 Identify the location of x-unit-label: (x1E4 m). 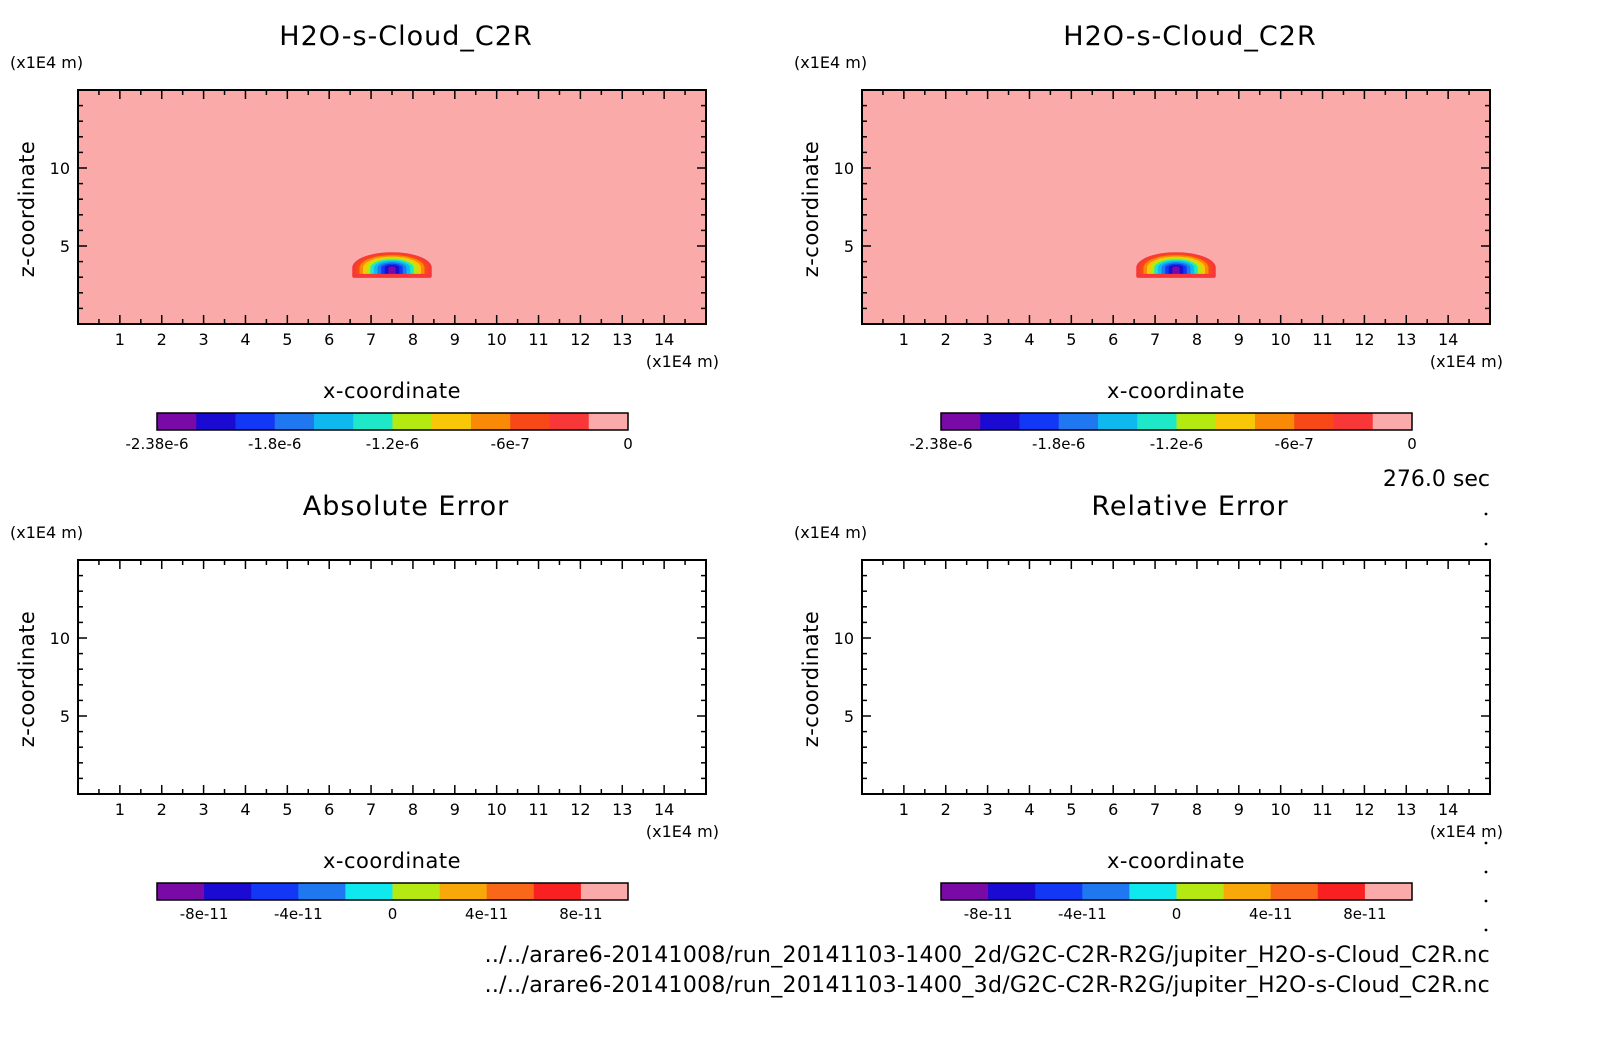
(682, 831).